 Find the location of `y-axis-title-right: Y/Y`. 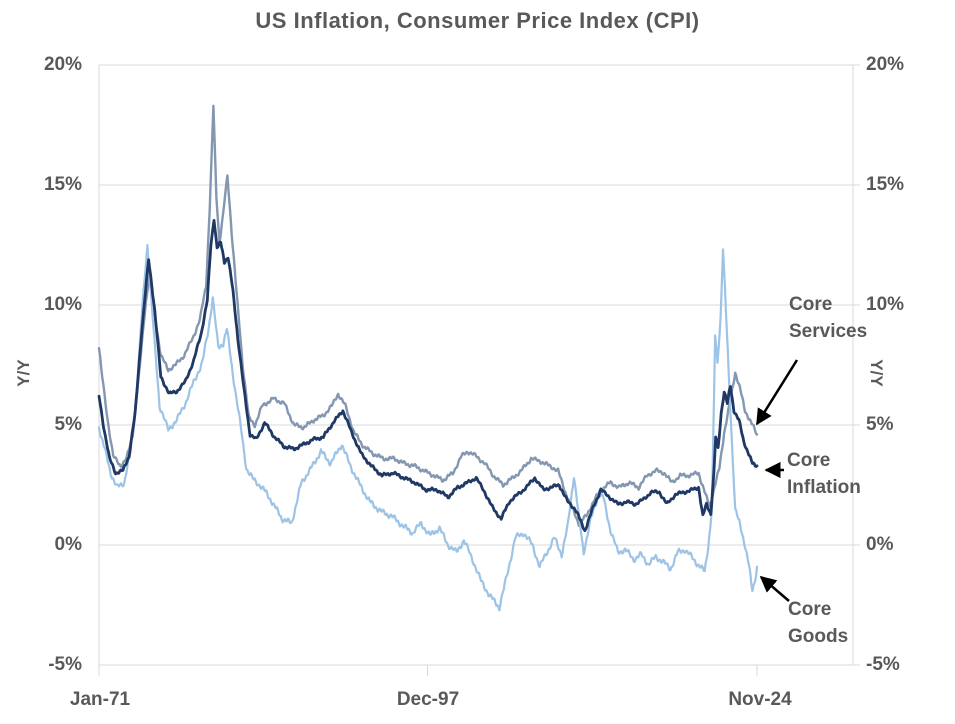

y-axis-title-right: Y/Y is located at coordinates (876, 373).